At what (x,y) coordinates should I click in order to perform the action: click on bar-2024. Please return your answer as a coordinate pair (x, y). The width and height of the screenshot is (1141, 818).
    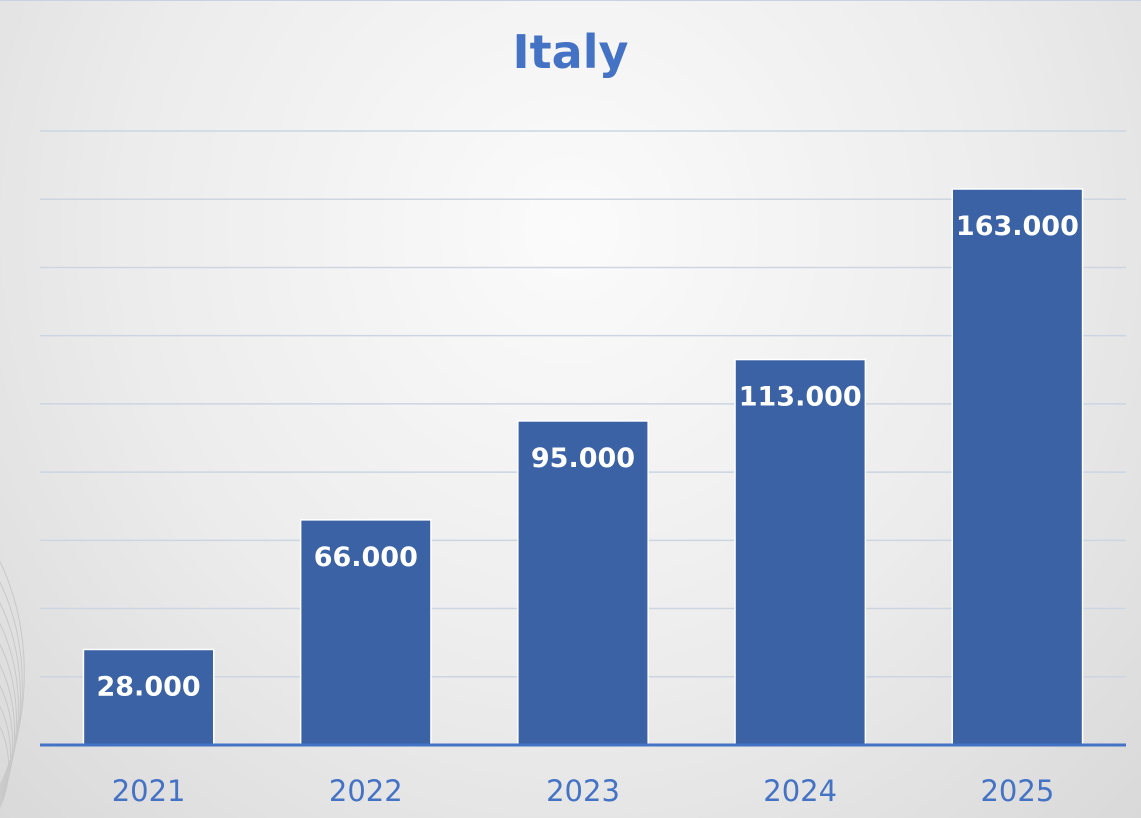
    Looking at the image, I should click on (800, 552).